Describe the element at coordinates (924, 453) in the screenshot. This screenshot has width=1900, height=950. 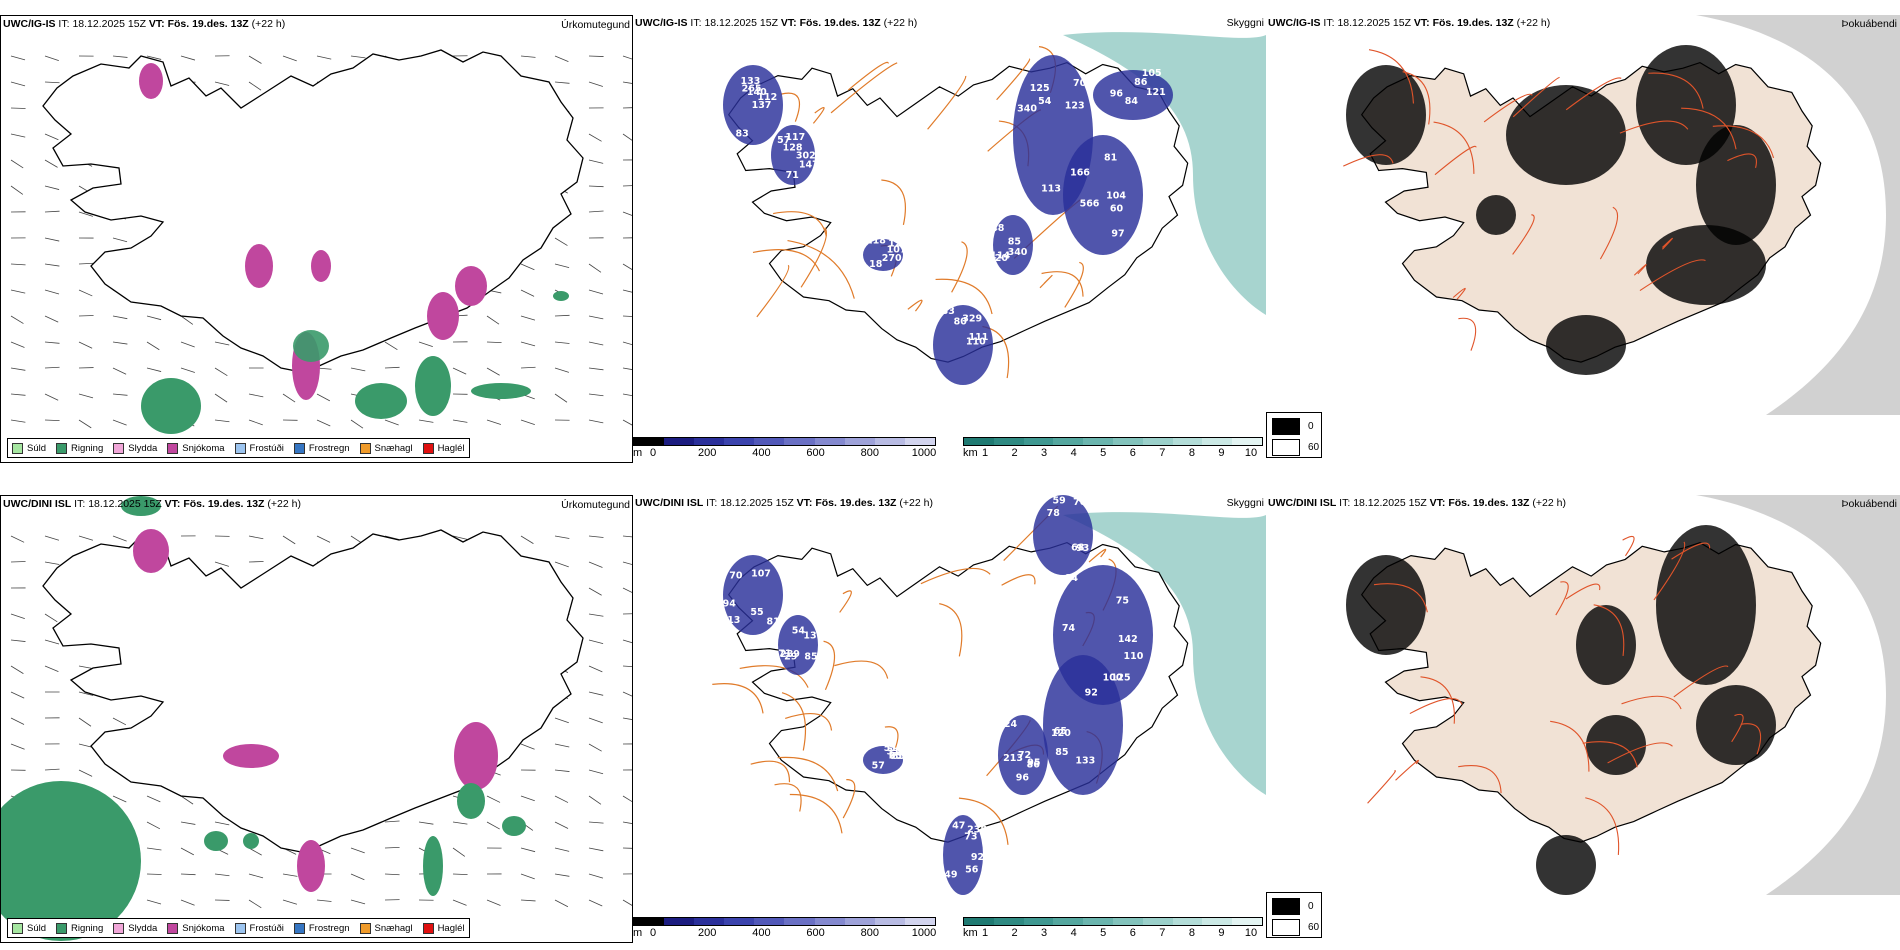
I see `colorbar-tick: 1000` at that location.